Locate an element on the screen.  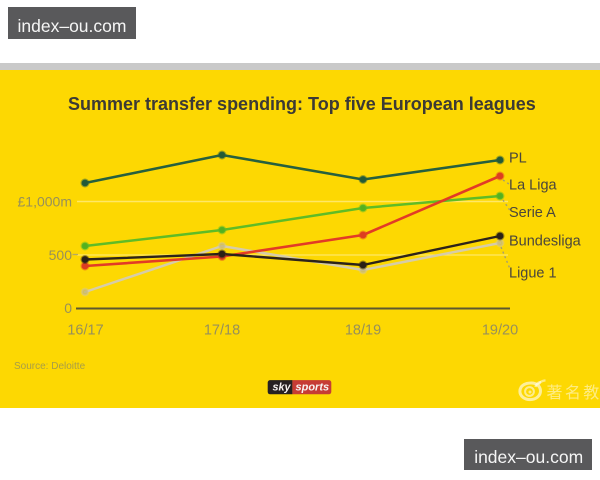
svg-text: £1,000m is located at coordinates (45, 202).